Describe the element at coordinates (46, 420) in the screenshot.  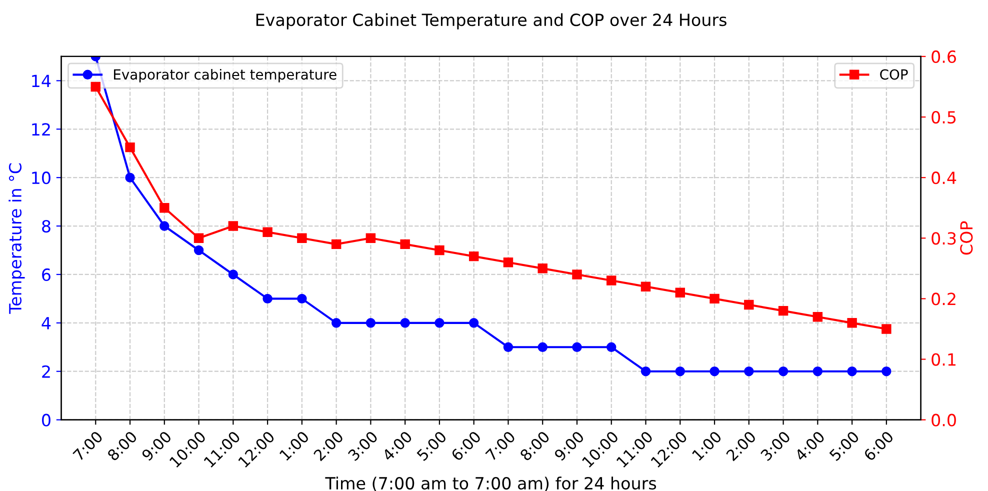
I see `y-tick-label: 0` at that location.